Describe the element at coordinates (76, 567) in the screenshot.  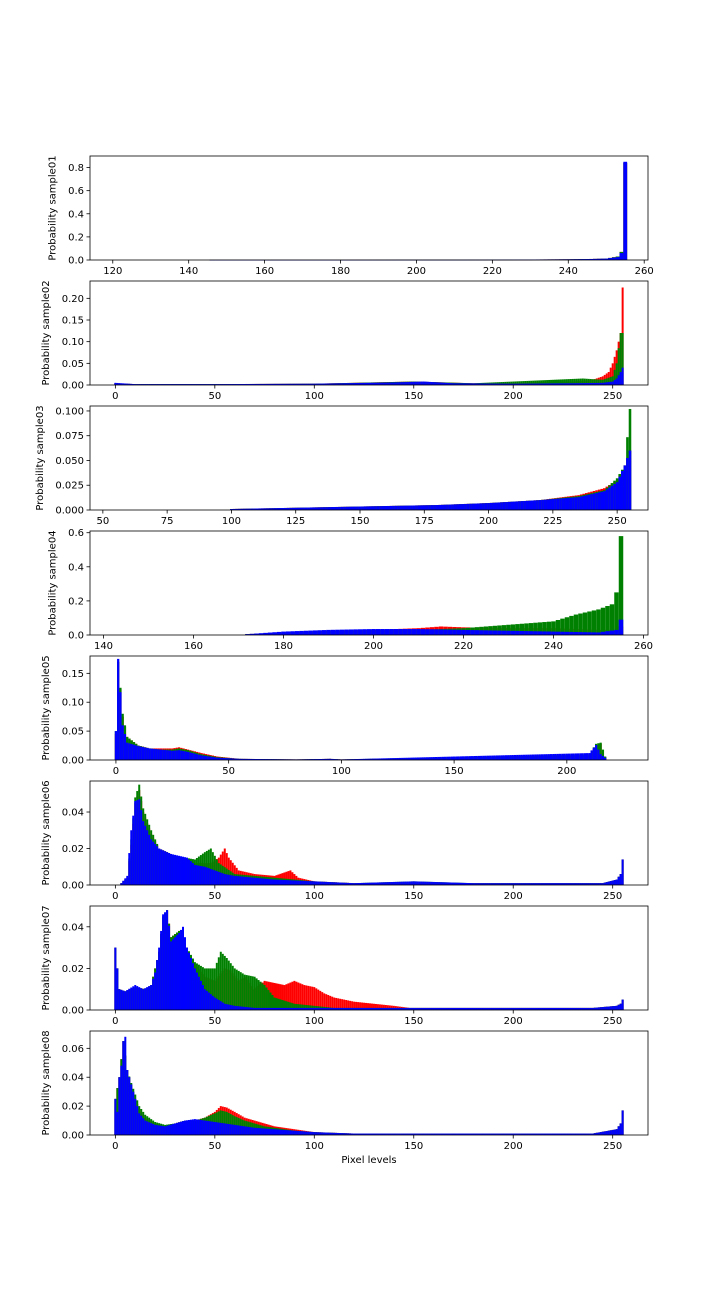
I see `y-tick-label: 0.4` at that location.